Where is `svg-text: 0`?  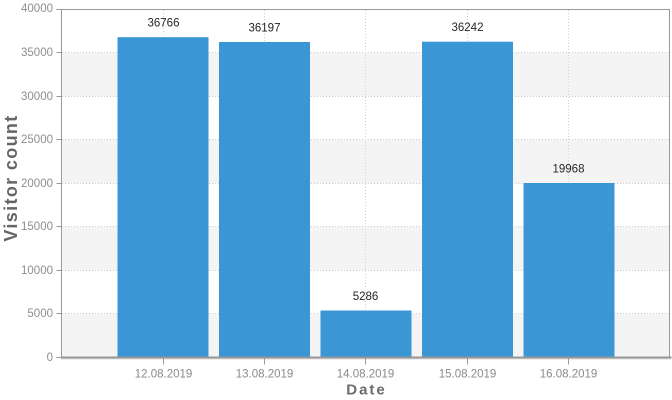
svg-text: 0 is located at coordinates (50, 358).